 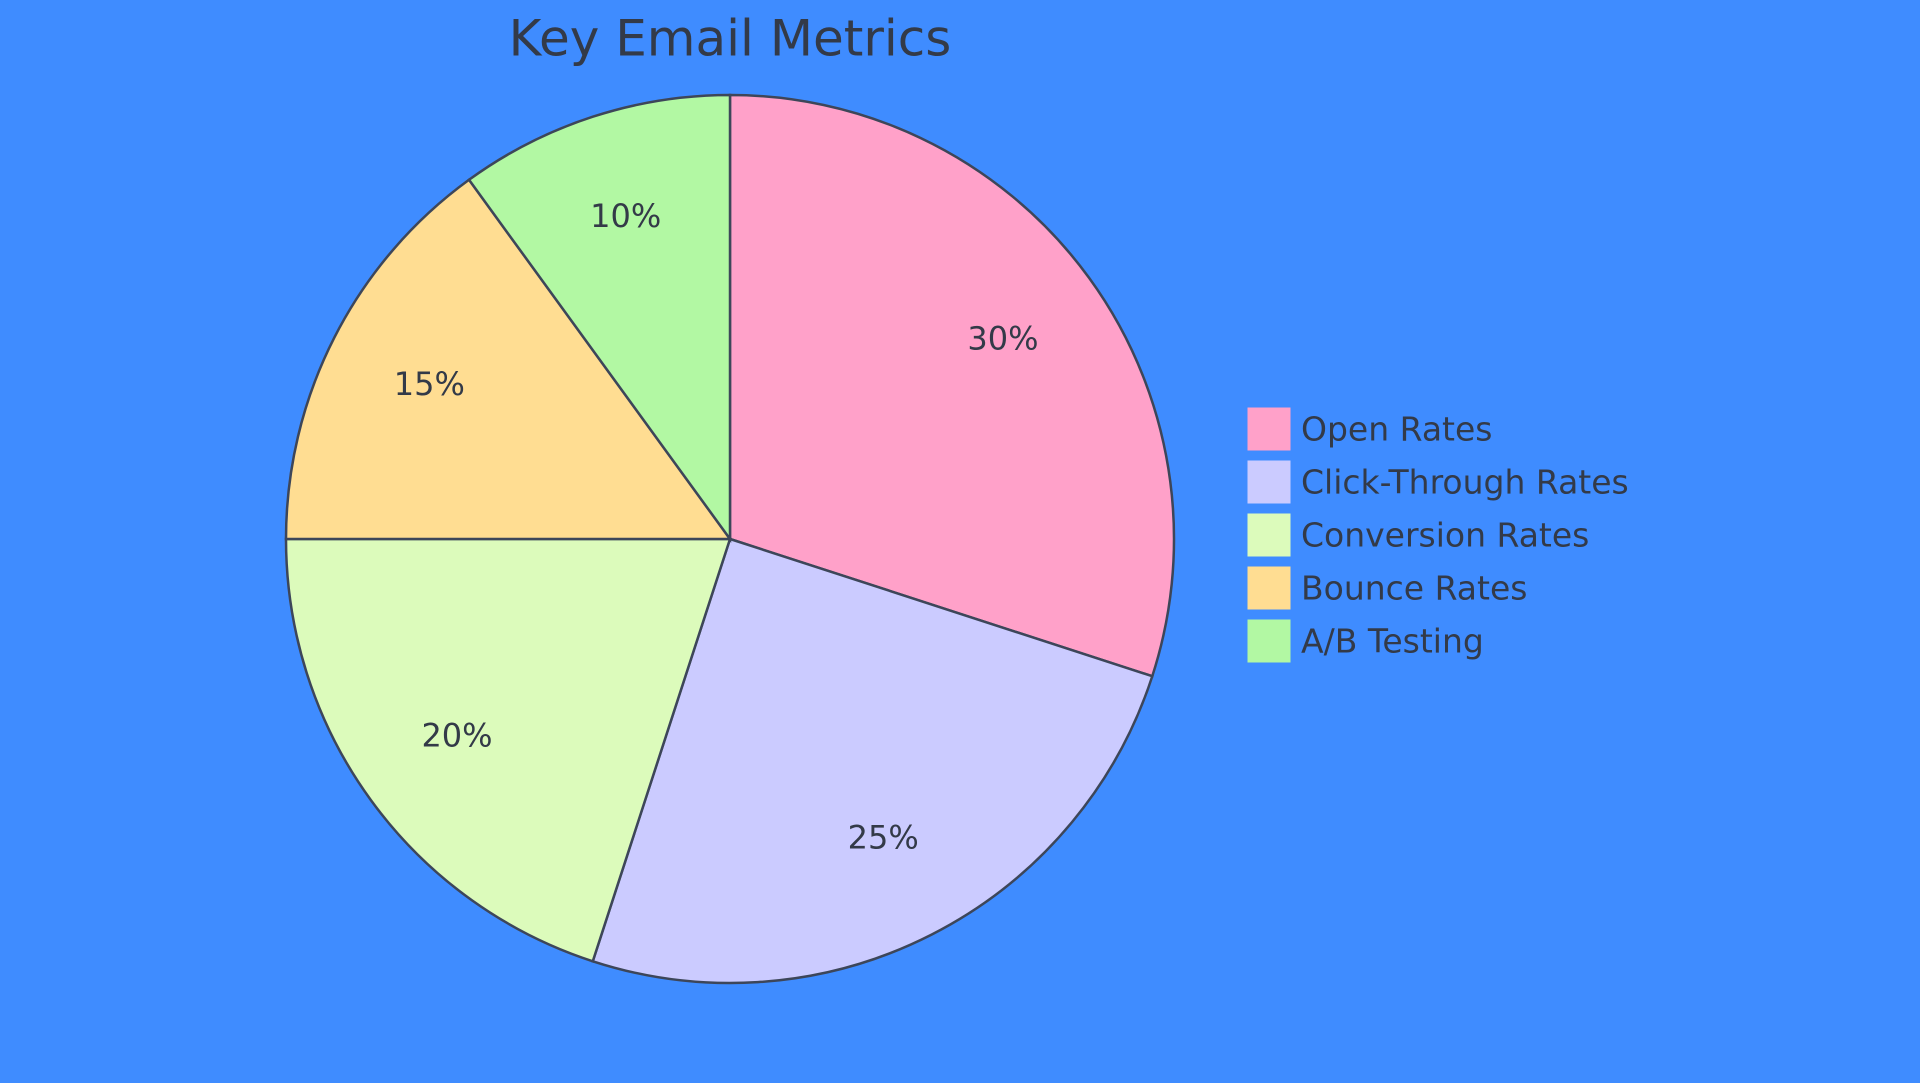 What do you see at coordinates (456, 735) in the screenshot?
I see `data-label: 20%` at bounding box center [456, 735].